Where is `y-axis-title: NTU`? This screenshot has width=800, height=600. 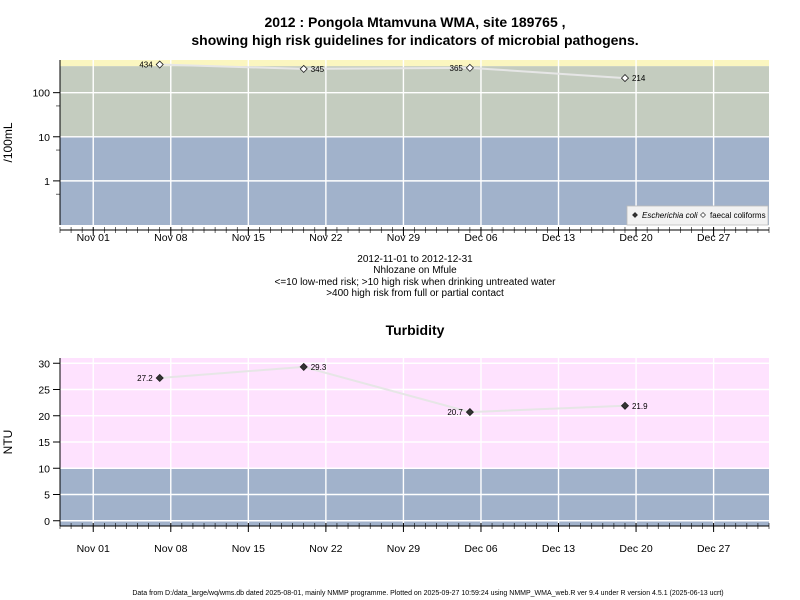 y-axis-title: NTU is located at coordinates (8, 442).